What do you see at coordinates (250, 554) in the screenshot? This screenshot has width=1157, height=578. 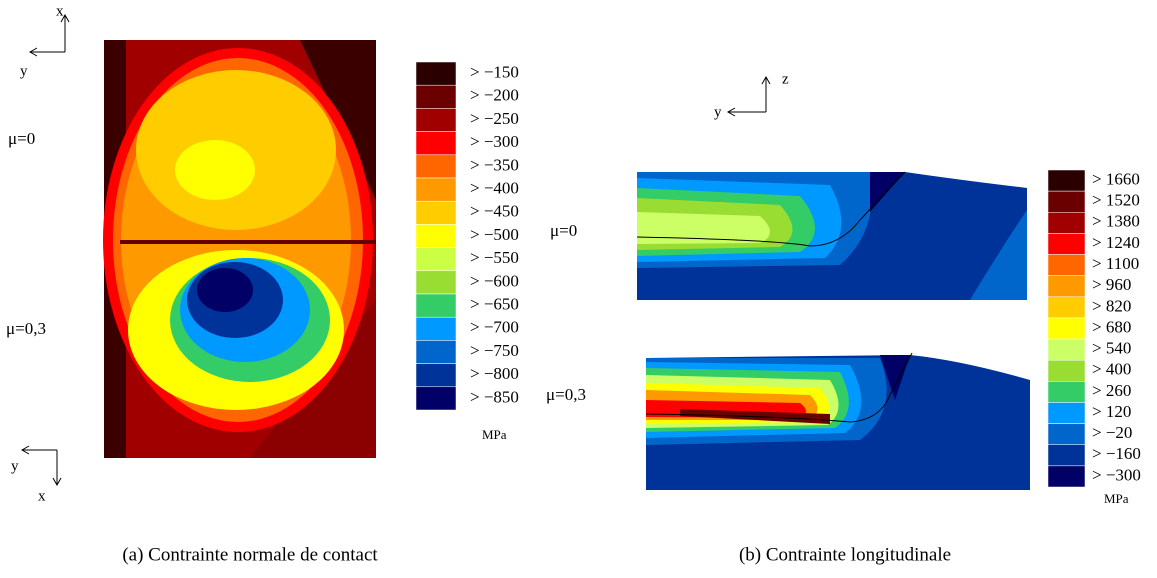 I see `caption: (a) Contrainte normale de contact` at bounding box center [250, 554].